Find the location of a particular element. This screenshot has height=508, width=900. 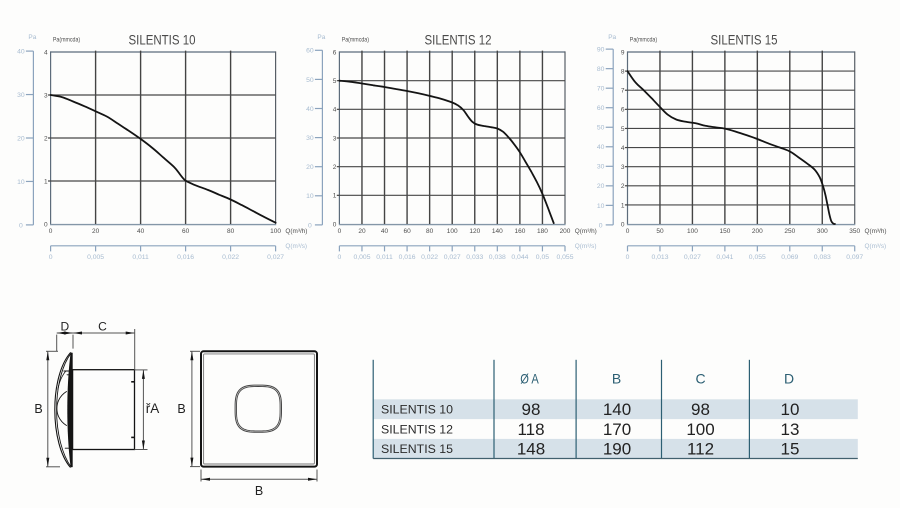

svg-text: 118 is located at coordinates (530, 429).